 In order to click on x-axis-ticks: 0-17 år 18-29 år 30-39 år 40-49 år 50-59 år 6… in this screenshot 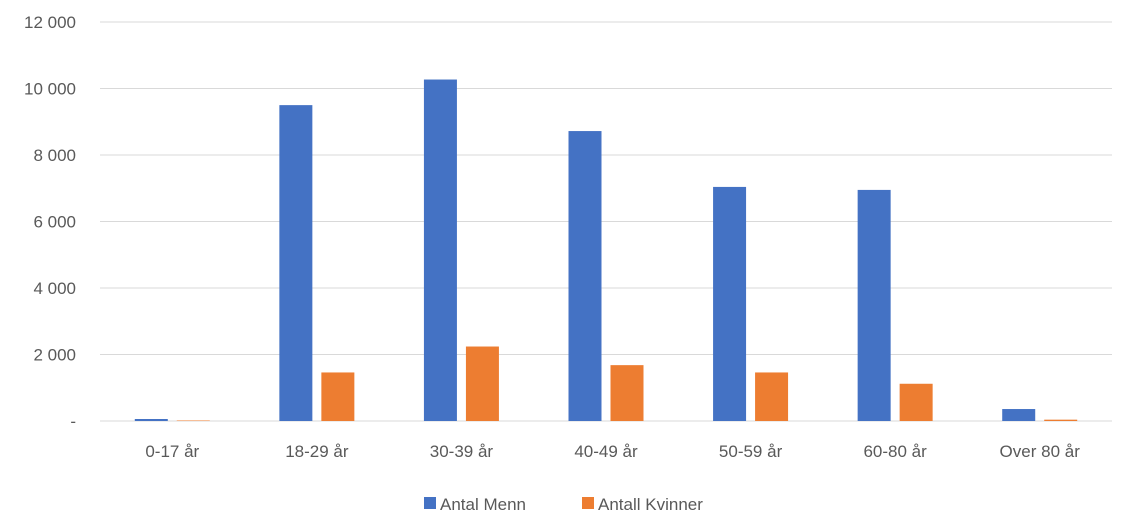, I will do `click(612, 451)`.